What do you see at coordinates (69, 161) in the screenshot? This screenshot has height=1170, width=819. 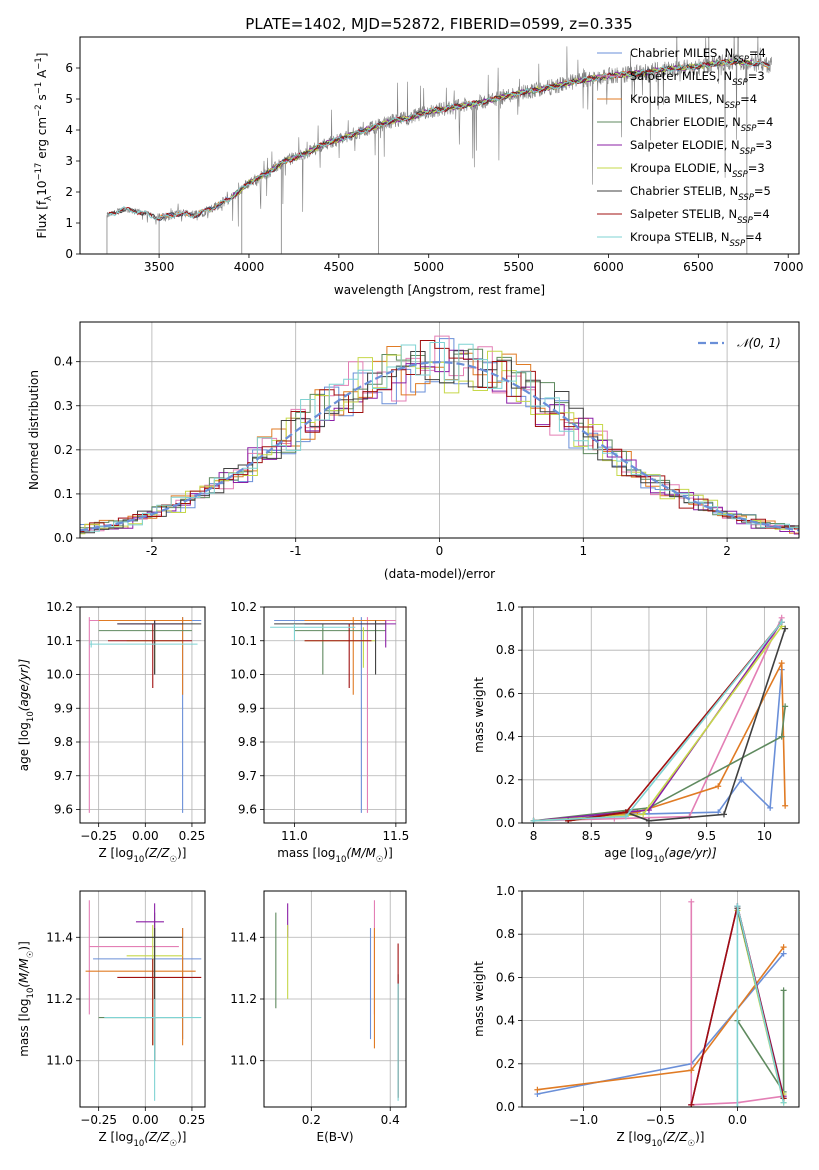 I see `y-tick-label: 3` at bounding box center [69, 161].